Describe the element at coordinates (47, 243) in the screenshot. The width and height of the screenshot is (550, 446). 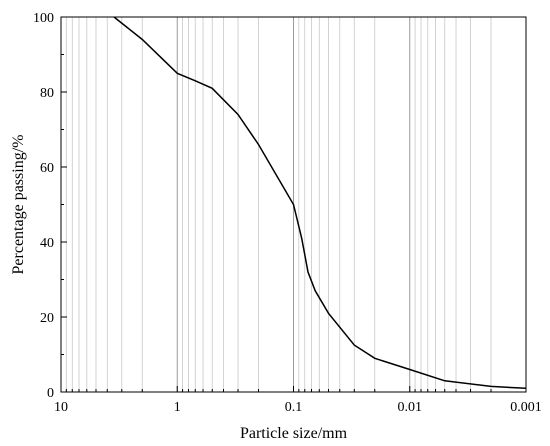
I see `y-tick-label: 40` at that location.